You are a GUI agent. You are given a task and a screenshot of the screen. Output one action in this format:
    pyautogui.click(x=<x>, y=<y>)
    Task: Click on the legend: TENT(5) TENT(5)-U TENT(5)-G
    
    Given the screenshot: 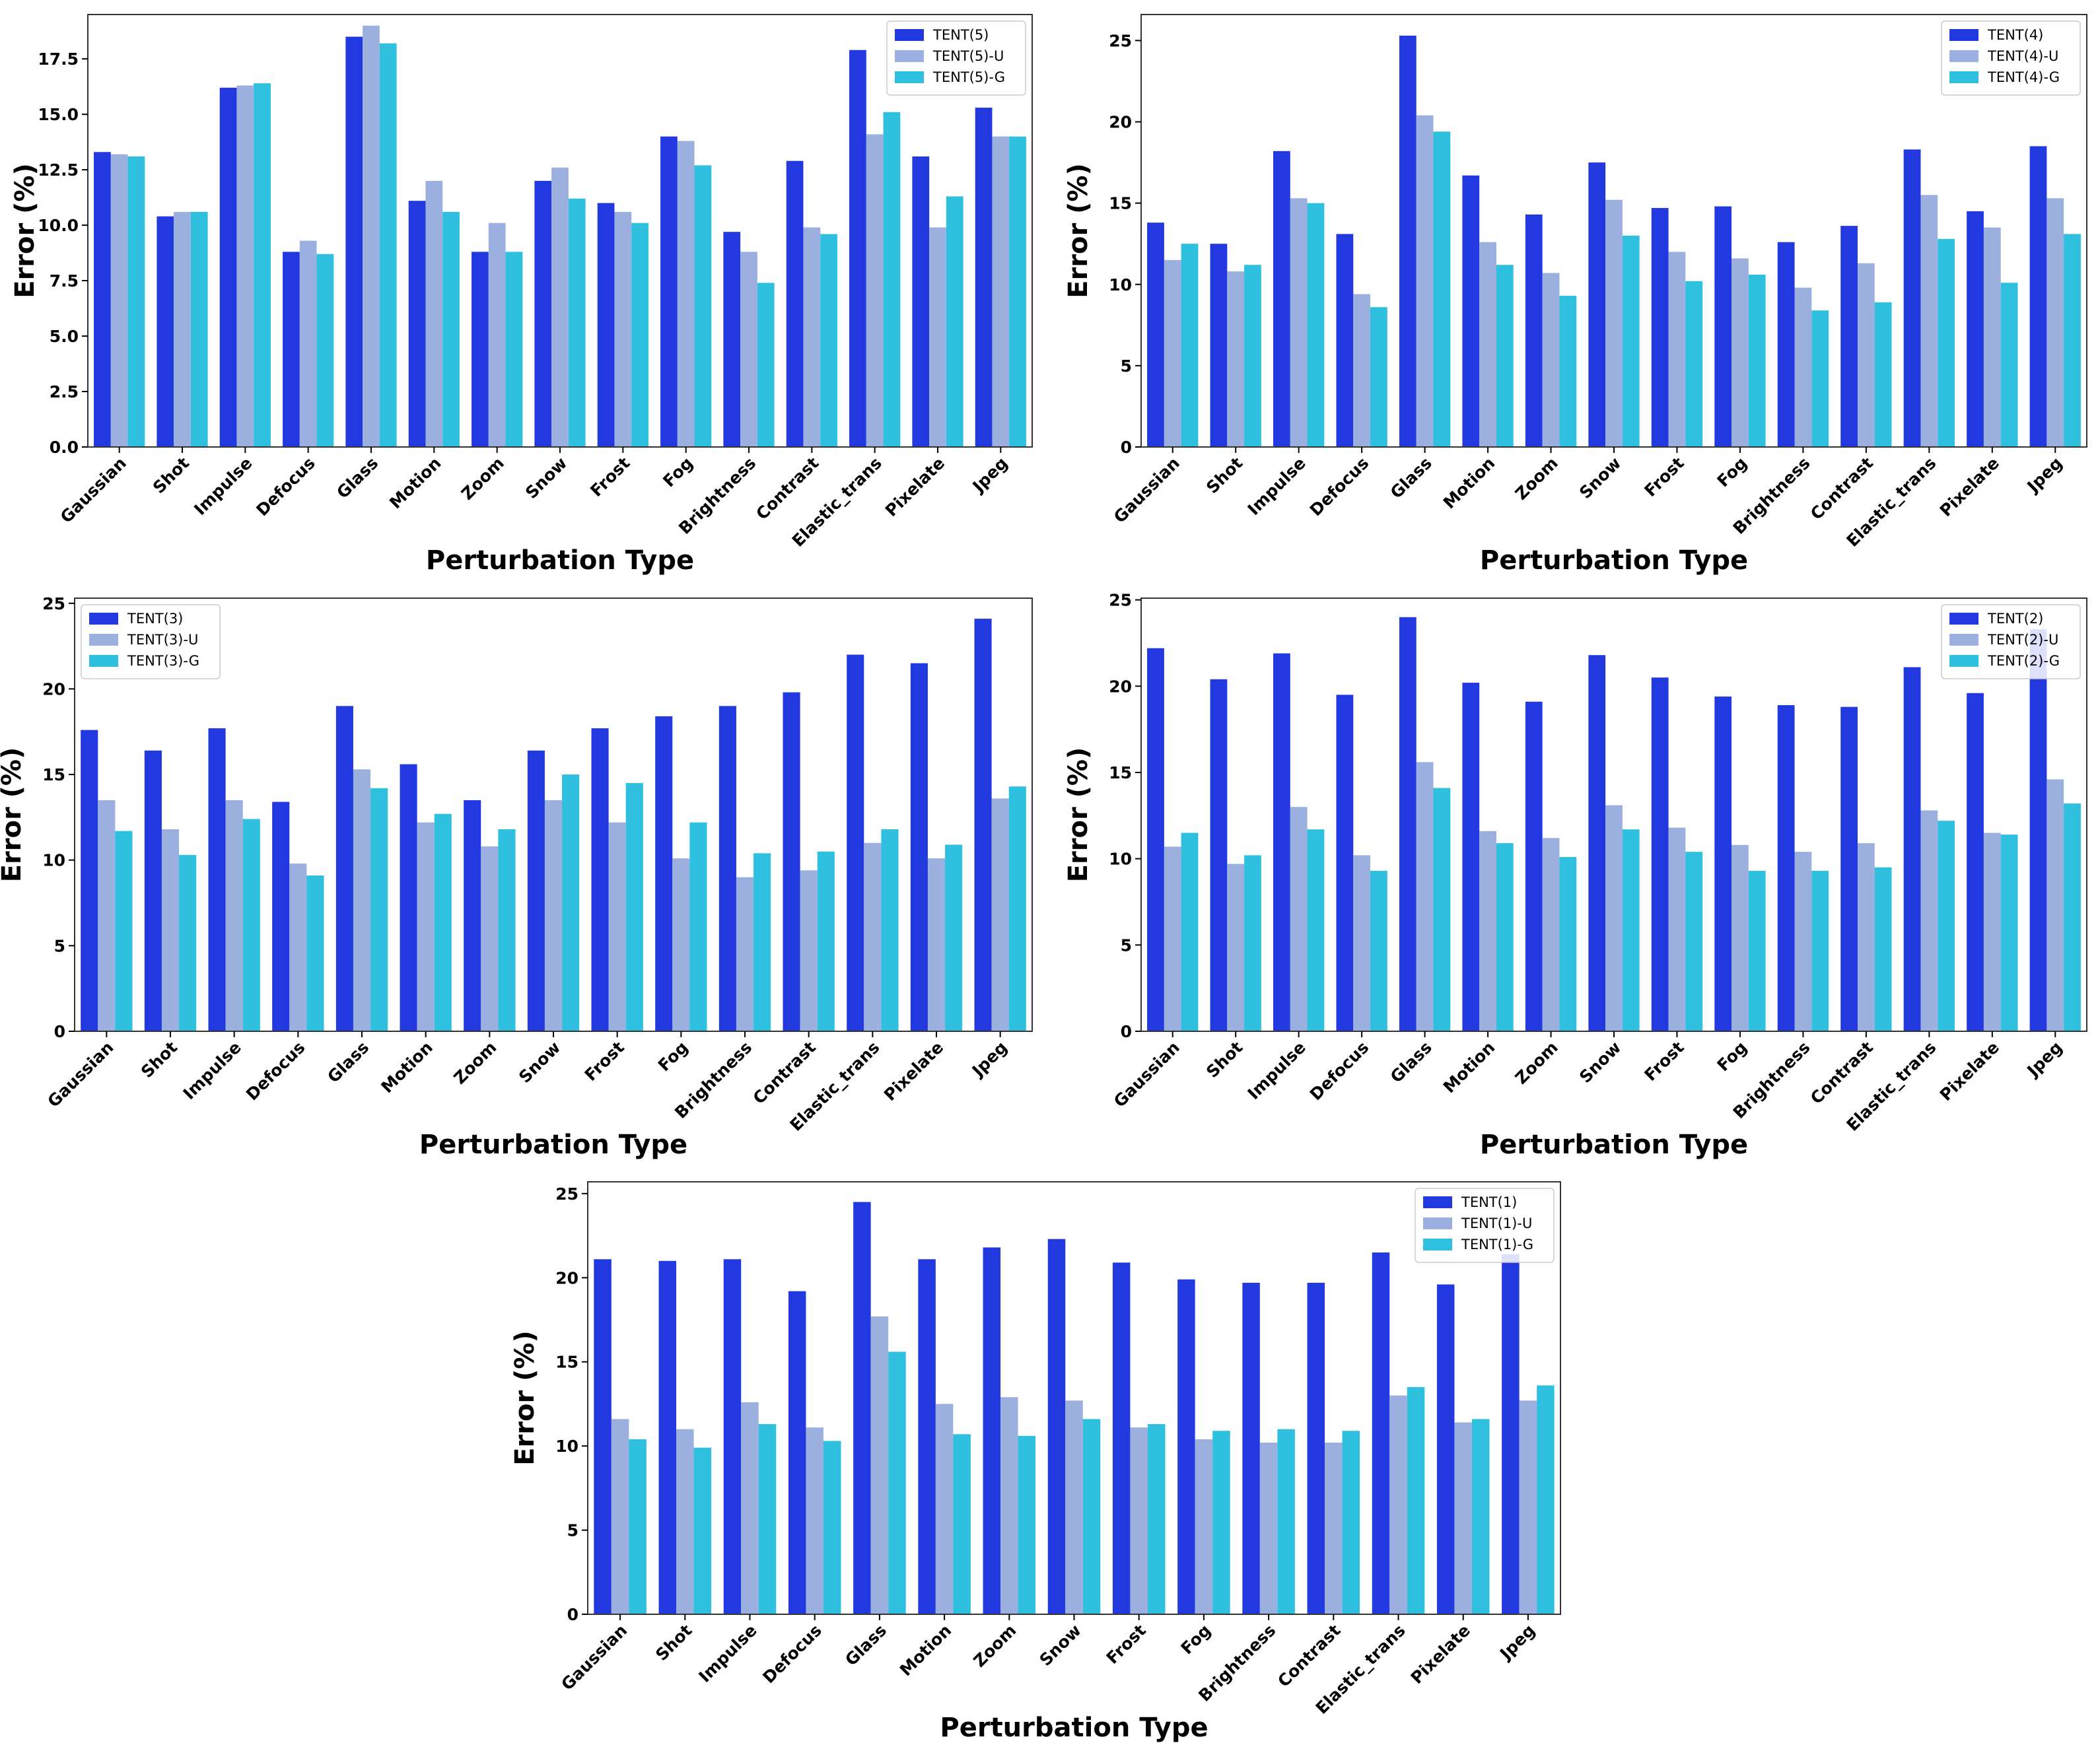 What is the action you would take?
    pyautogui.click(x=956, y=58)
    